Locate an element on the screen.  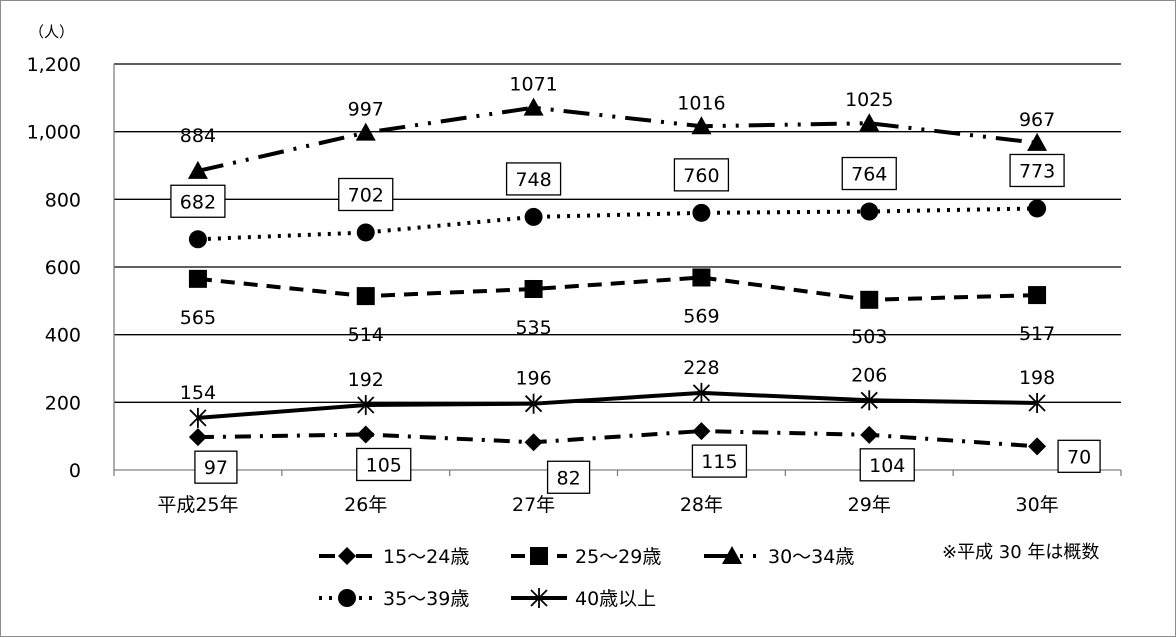
data-label: 565 is located at coordinates (198, 318).